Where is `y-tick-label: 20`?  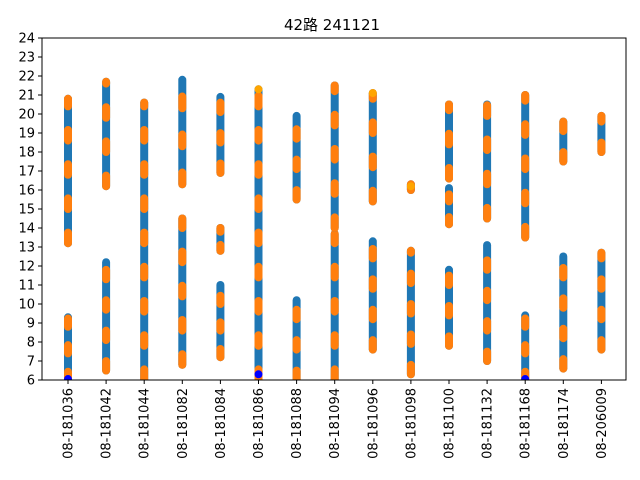
y-tick-label: 20 is located at coordinates (26, 115).